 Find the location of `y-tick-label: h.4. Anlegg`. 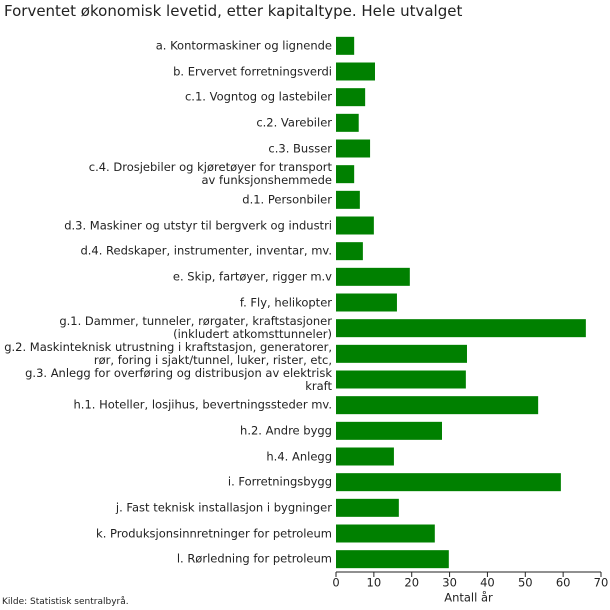

y-tick-label: h.4. Anlegg is located at coordinates (299, 456).